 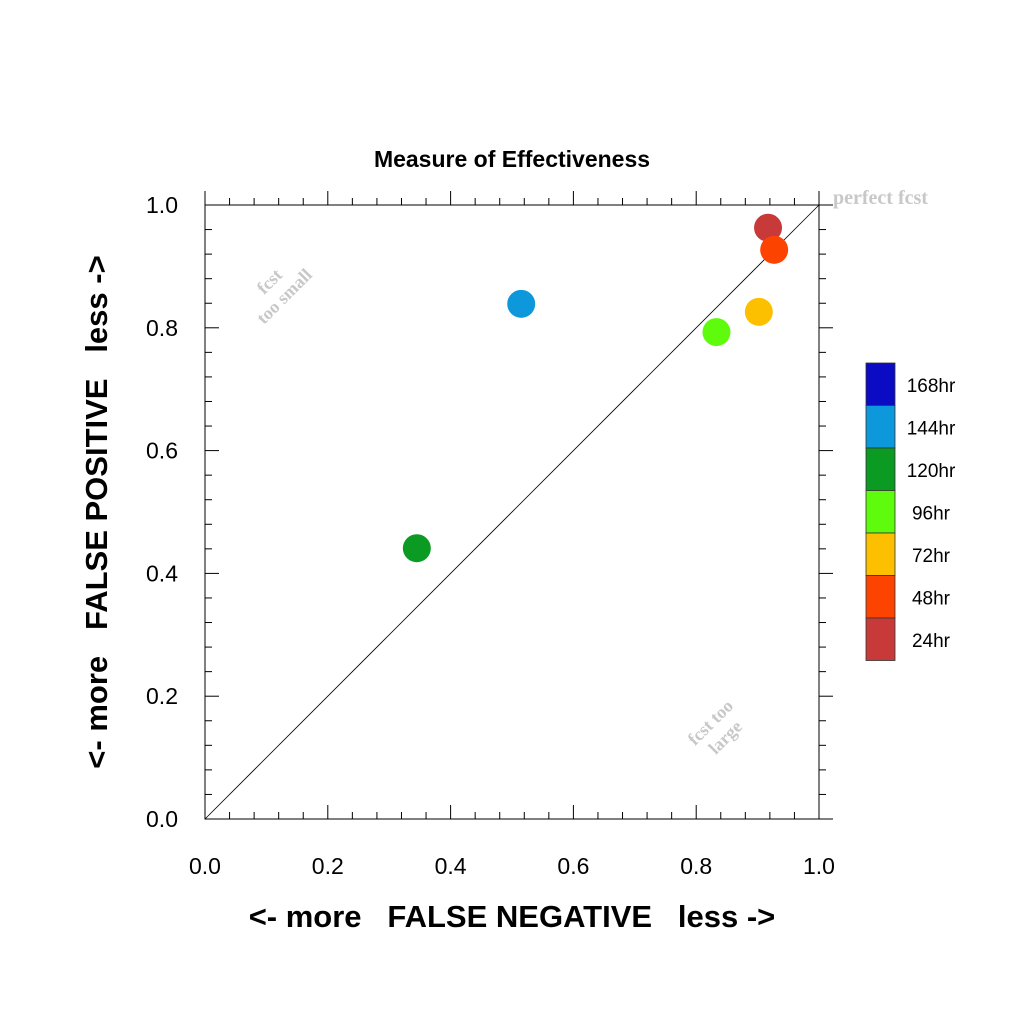 I want to click on point-96hr, so click(x=716, y=332).